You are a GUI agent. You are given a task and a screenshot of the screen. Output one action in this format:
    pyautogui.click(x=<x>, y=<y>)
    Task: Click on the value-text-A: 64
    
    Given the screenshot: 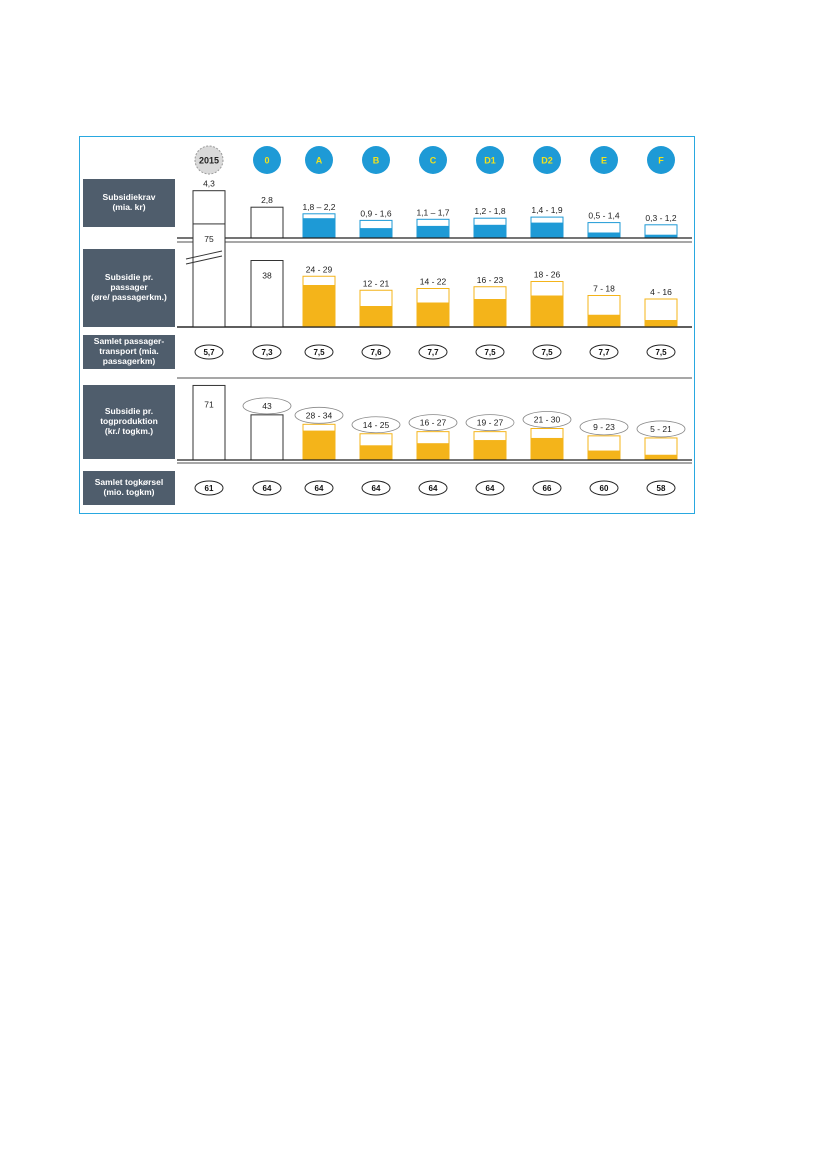 What is the action you would take?
    pyautogui.click(x=319, y=488)
    